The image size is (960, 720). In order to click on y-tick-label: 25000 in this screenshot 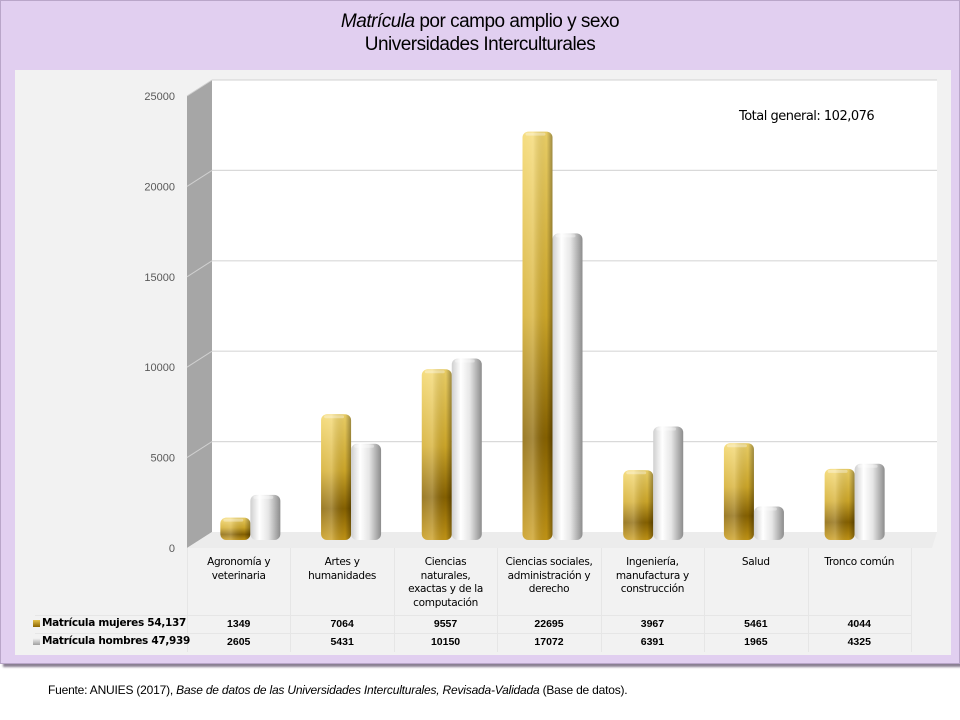, I will do `click(159, 97)`.